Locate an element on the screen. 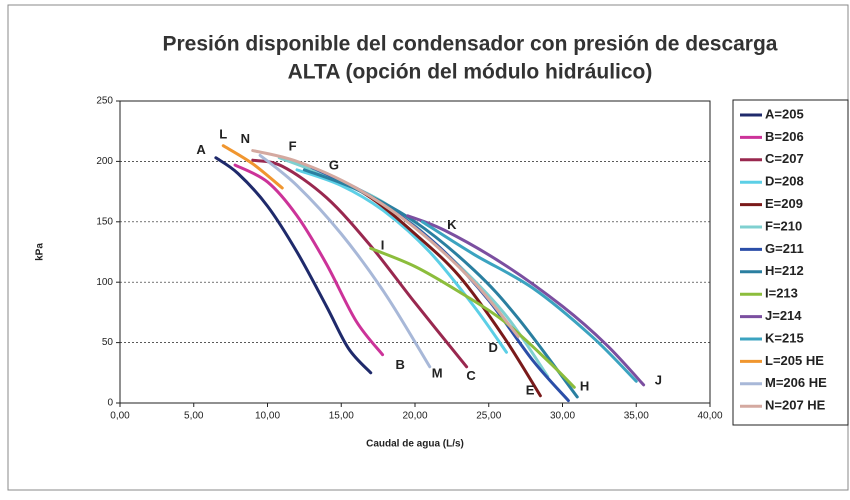 Image resolution: width=850 pixels, height=500 pixels. annotation: J is located at coordinates (658, 380).